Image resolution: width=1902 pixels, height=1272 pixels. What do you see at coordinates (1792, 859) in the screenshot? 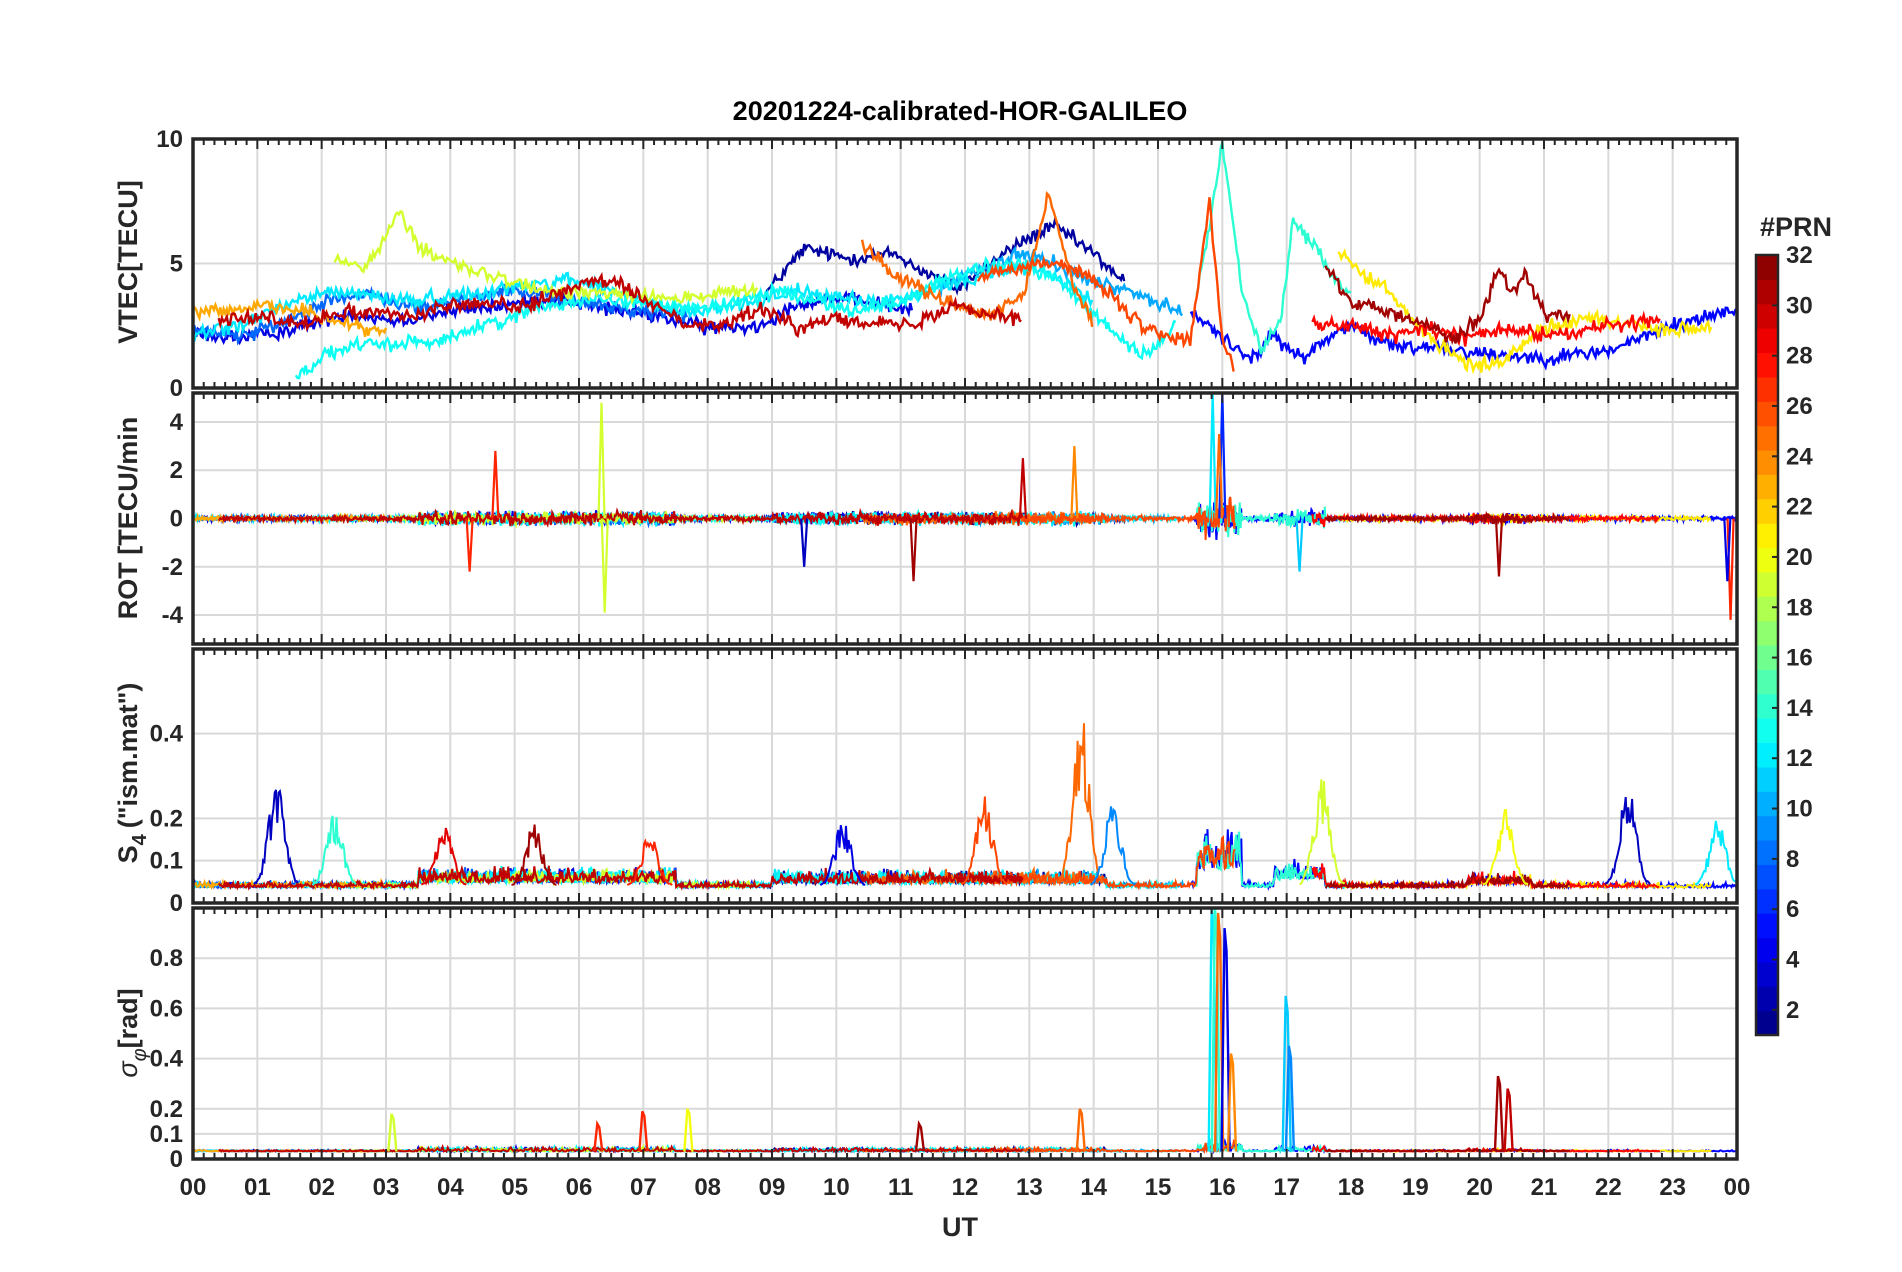
I see `colorbar-tick-label: 8` at bounding box center [1792, 859].